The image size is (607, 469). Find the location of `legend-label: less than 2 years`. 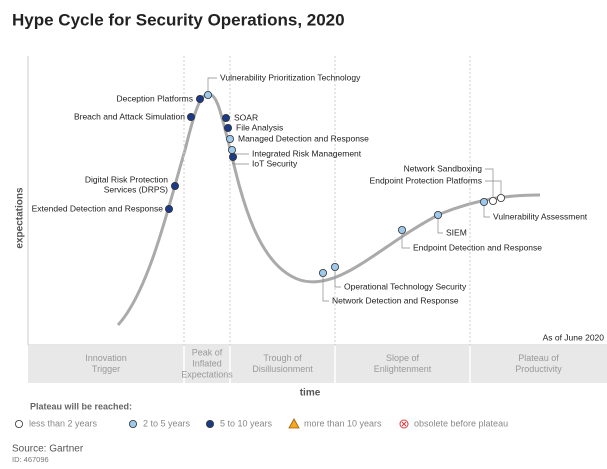

legend-label: less than 2 years is located at coordinates (63, 423).